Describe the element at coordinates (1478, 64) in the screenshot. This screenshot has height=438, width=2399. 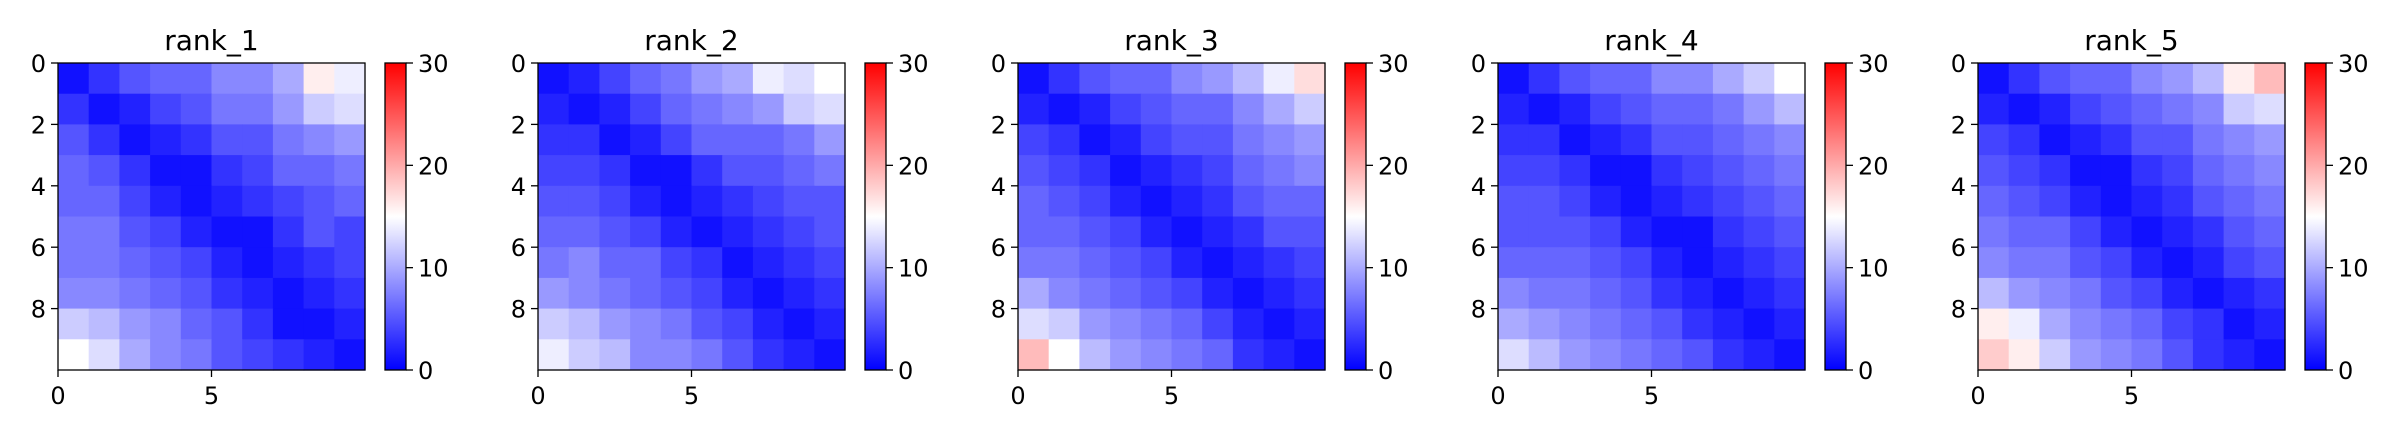
I see `y-tick-label: 0` at that location.